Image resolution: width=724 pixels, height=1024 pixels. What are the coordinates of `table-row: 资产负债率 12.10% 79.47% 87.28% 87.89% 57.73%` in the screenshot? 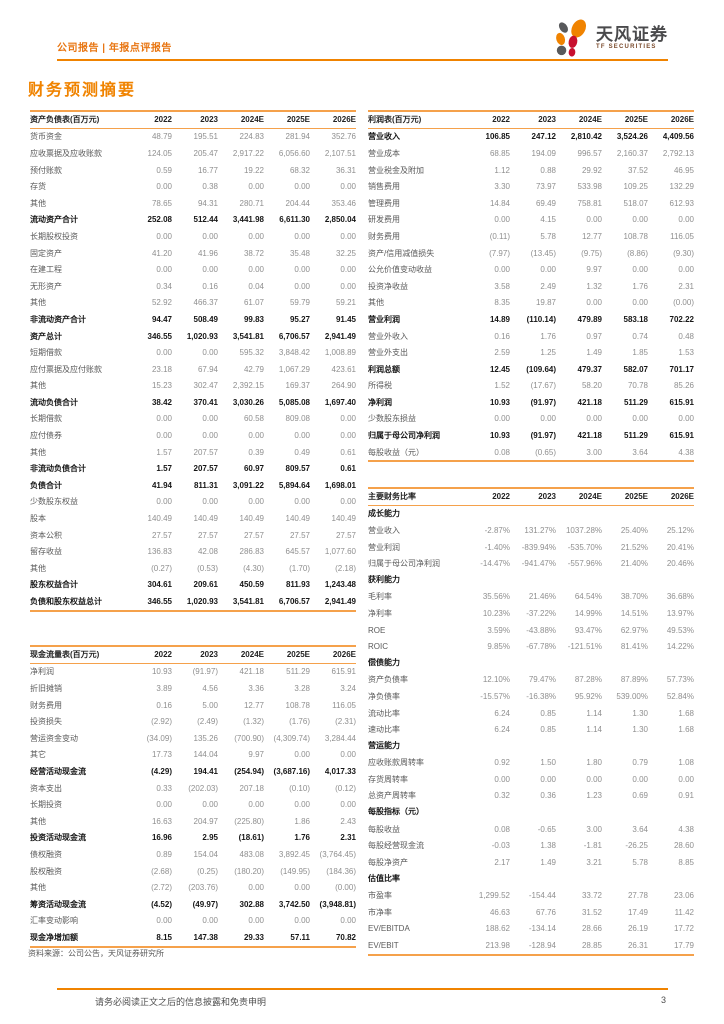 It's located at (531, 680).